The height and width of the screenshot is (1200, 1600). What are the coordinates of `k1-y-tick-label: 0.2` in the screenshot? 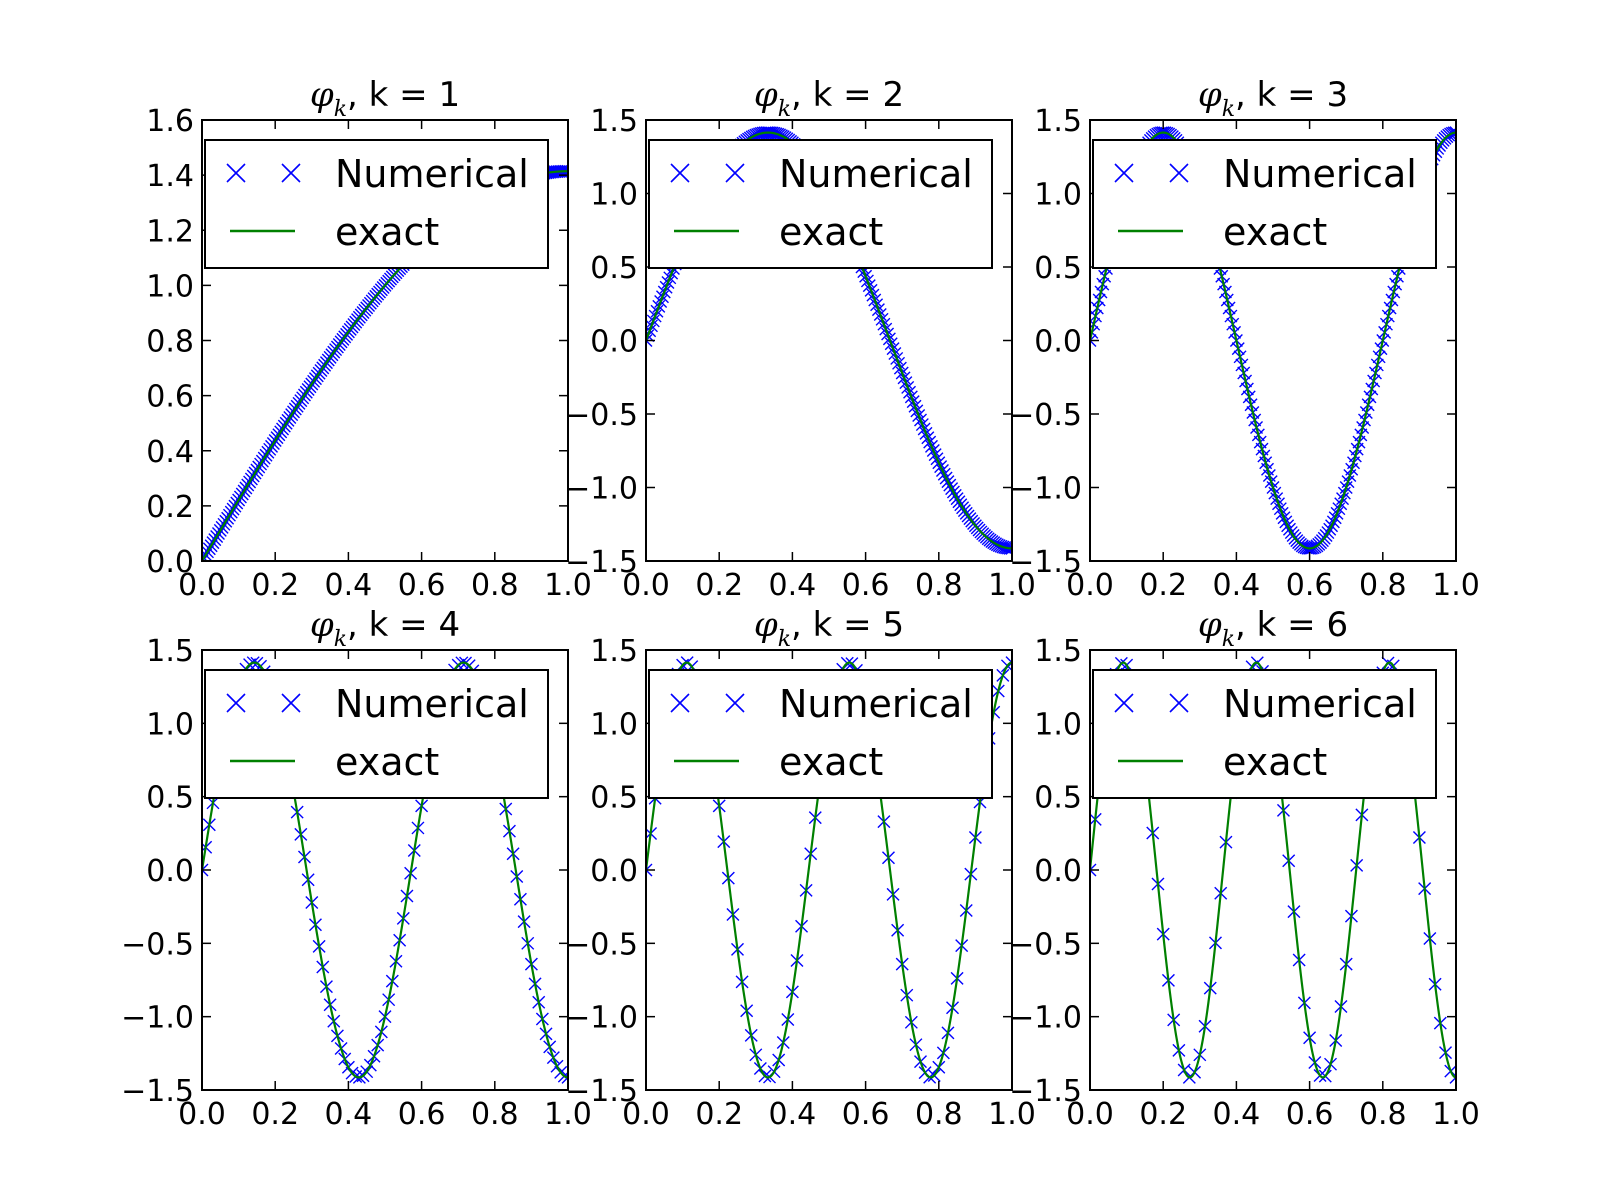 It's located at (170, 507).